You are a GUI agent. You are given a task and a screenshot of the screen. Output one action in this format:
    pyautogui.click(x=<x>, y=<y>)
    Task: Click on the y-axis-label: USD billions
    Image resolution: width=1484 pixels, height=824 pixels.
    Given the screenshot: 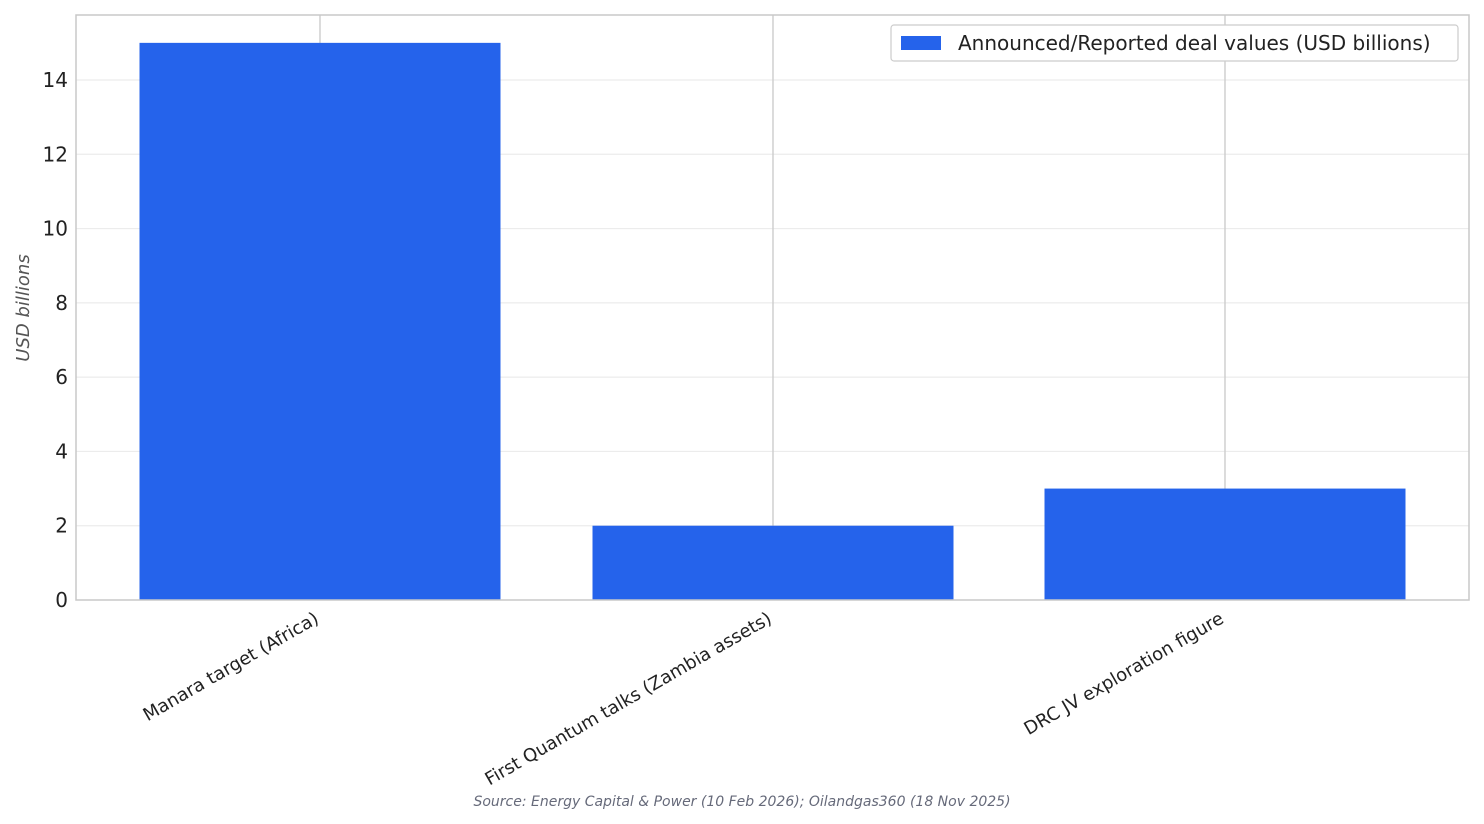 What is the action you would take?
    pyautogui.click(x=23, y=307)
    